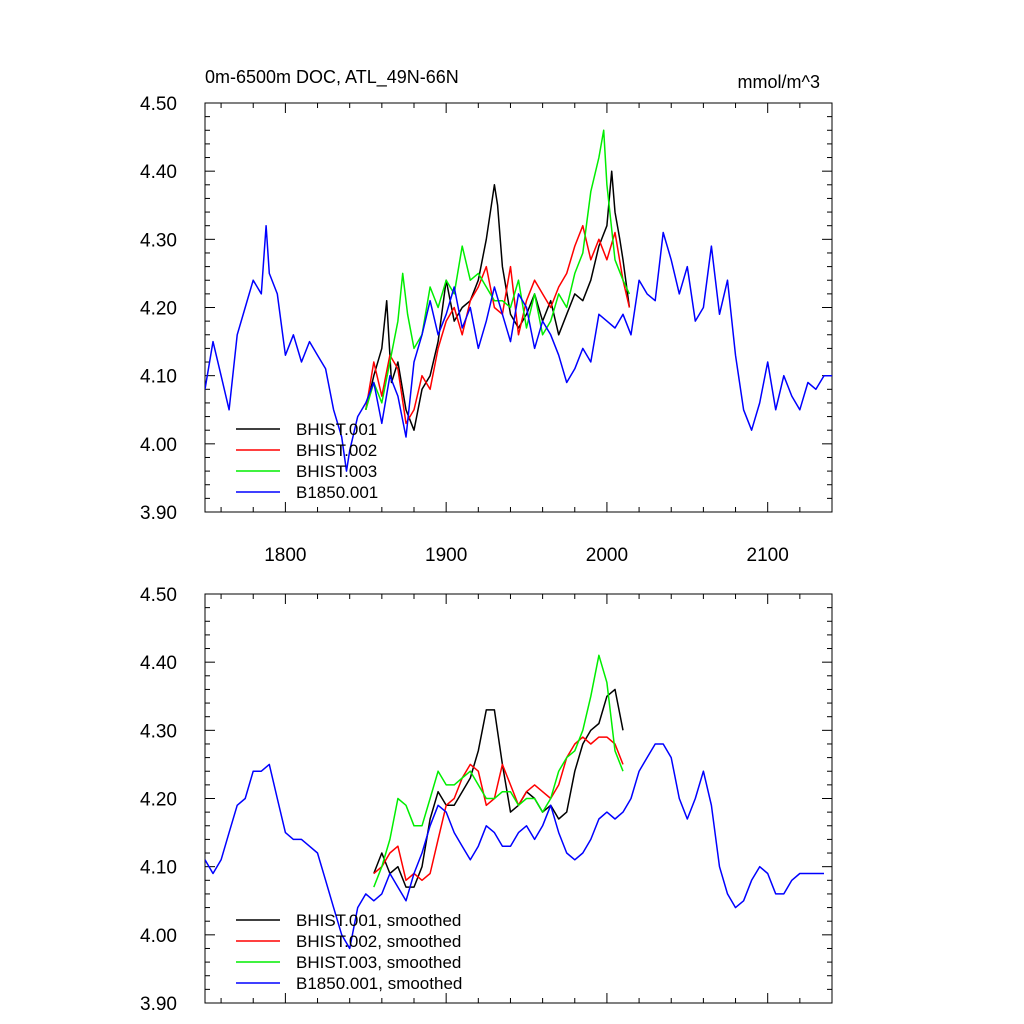 This screenshot has height=1024, width=1024. Describe the element at coordinates (378, 962) in the screenshot. I see `legend-label: BHIST.003, smoothed` at that location.